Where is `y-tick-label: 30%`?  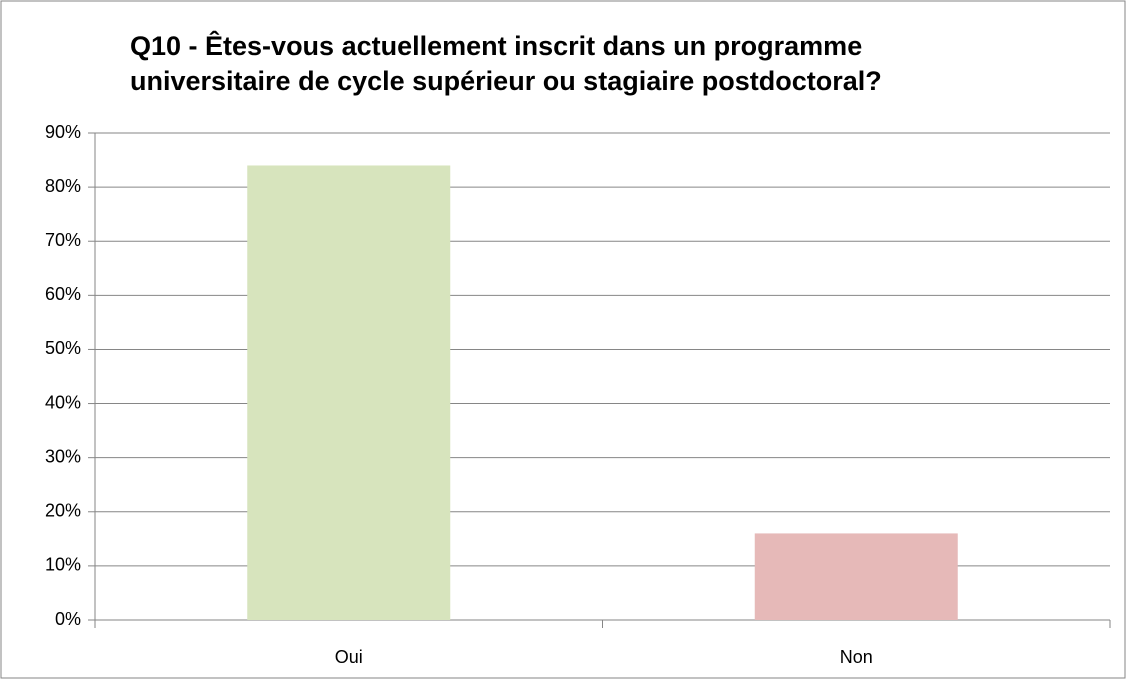
y-tick-label: 30% is located at coordinates (63, 456).